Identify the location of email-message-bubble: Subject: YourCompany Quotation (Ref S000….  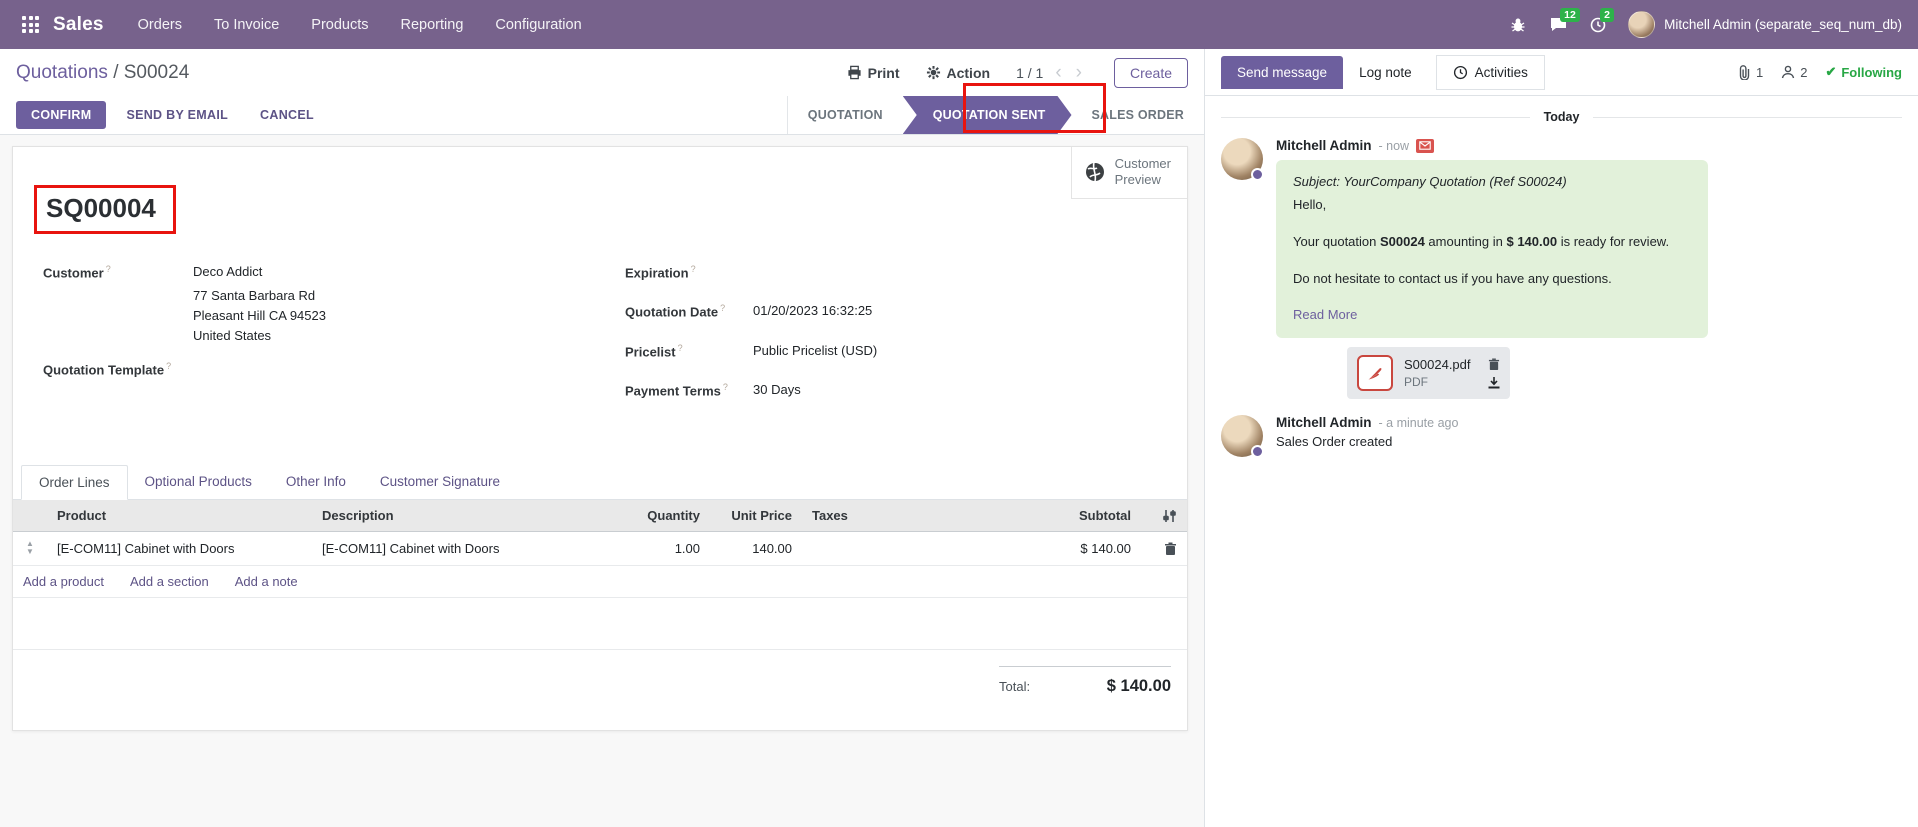
(1492, 249).